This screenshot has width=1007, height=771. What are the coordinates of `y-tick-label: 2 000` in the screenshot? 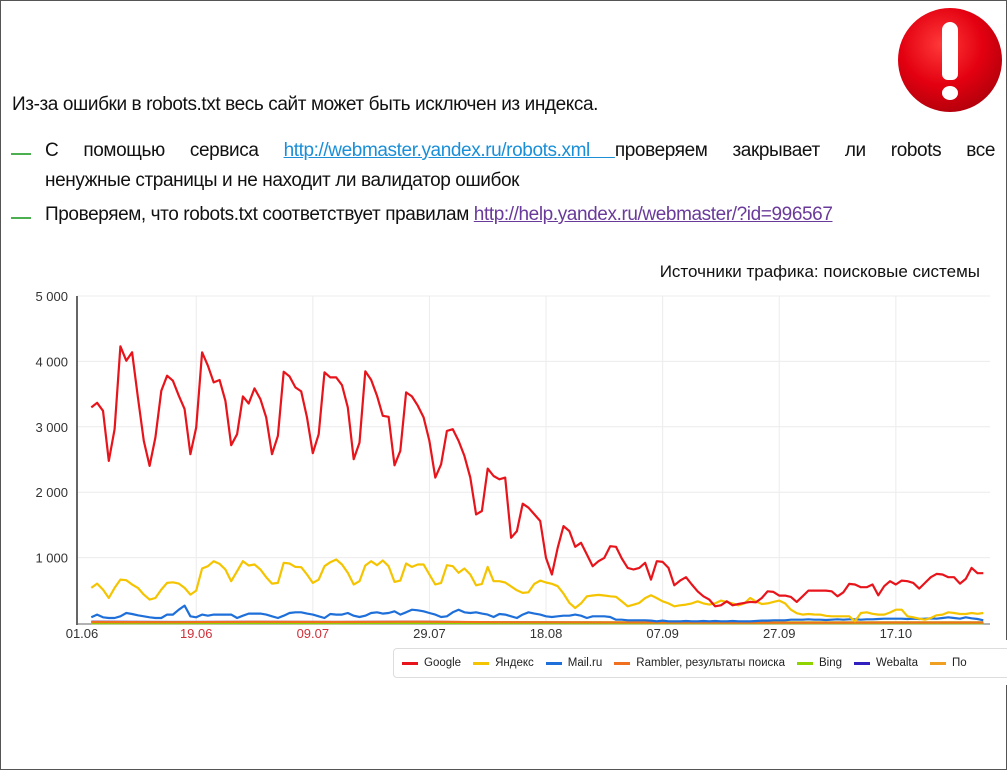 It's located at (51, 492).